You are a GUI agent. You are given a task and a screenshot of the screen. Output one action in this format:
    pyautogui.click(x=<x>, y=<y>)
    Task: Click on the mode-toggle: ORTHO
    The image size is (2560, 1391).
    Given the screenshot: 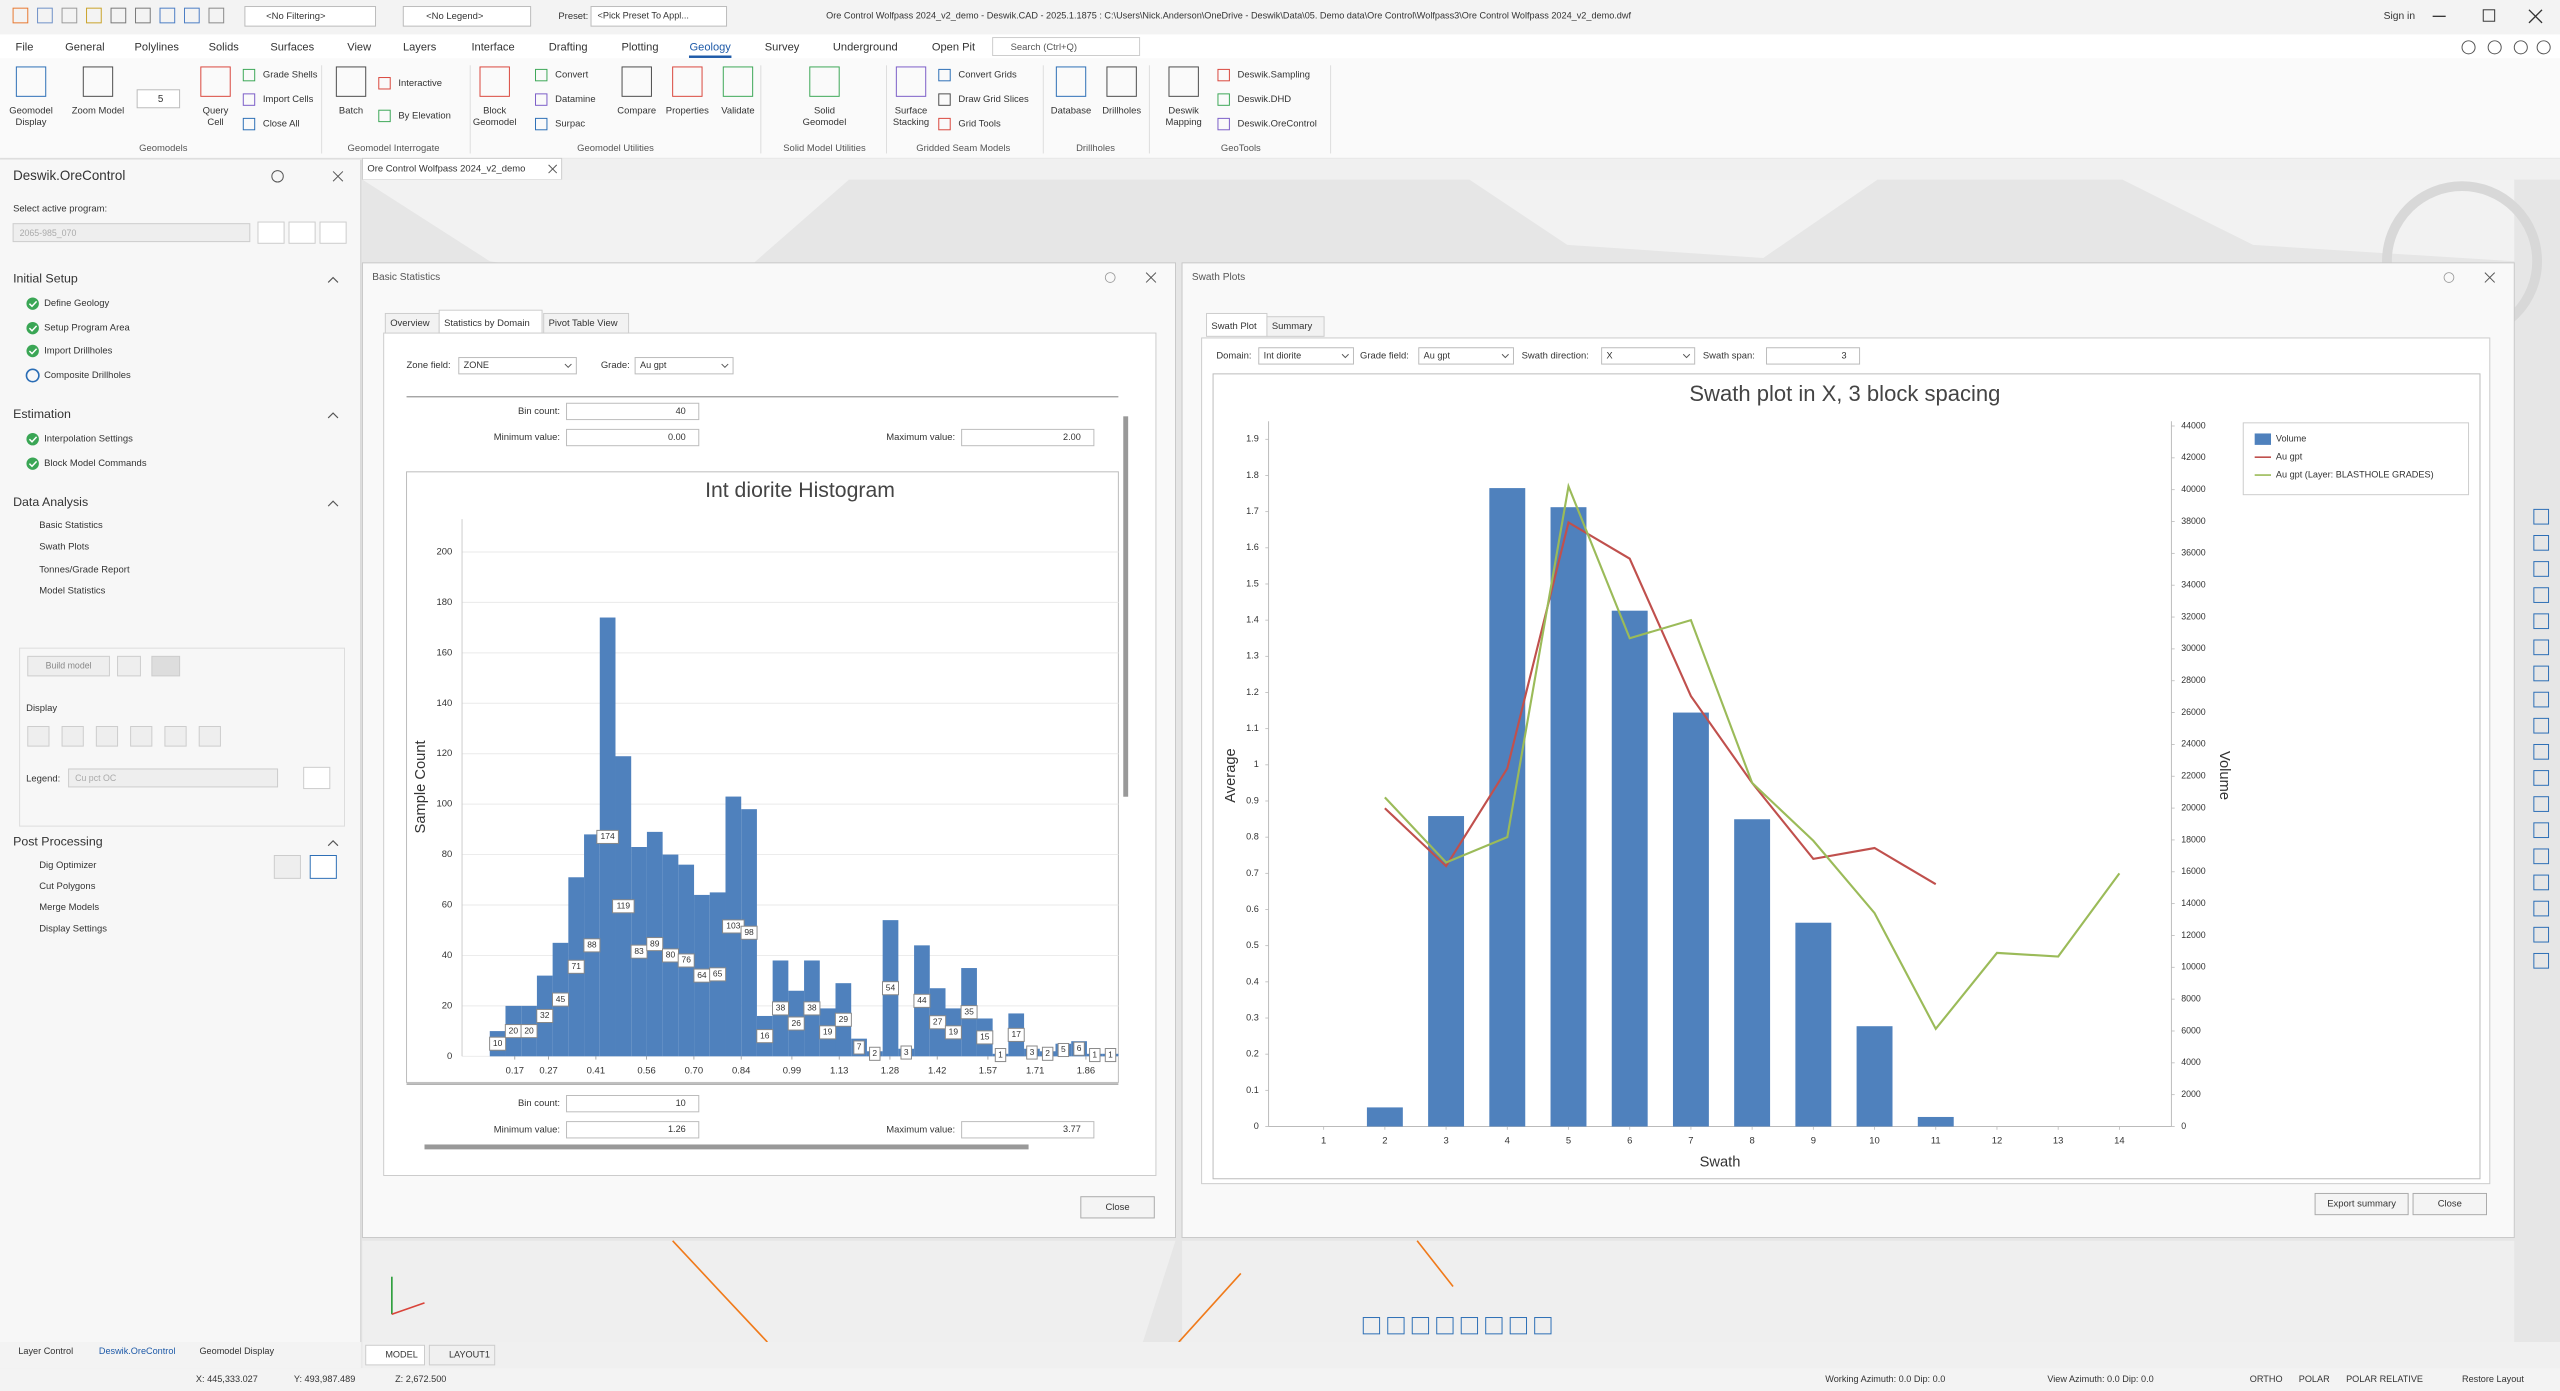 What is the action you would take?
    pyautogui.click(x=2266, y=1379)
    